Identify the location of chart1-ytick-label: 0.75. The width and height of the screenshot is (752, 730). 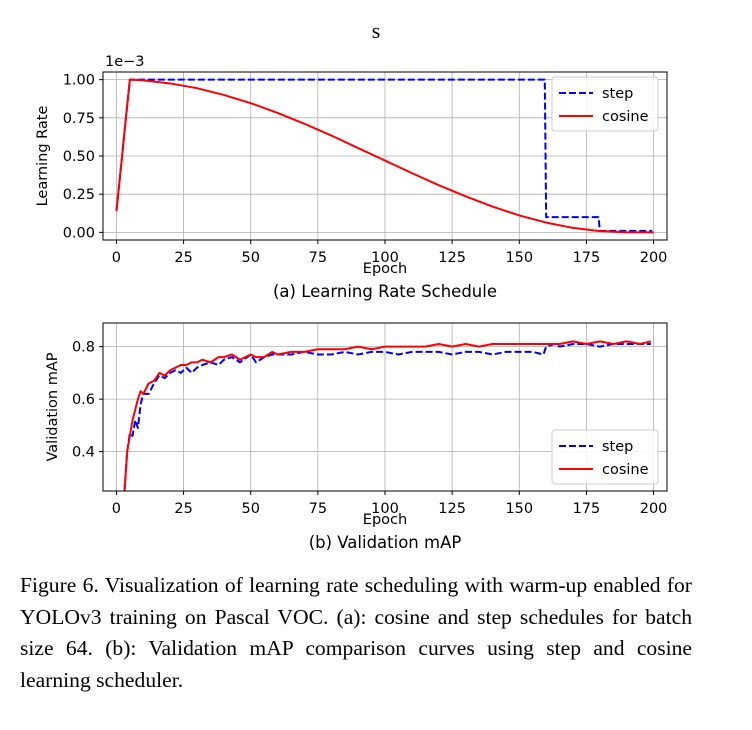
(79, 119).